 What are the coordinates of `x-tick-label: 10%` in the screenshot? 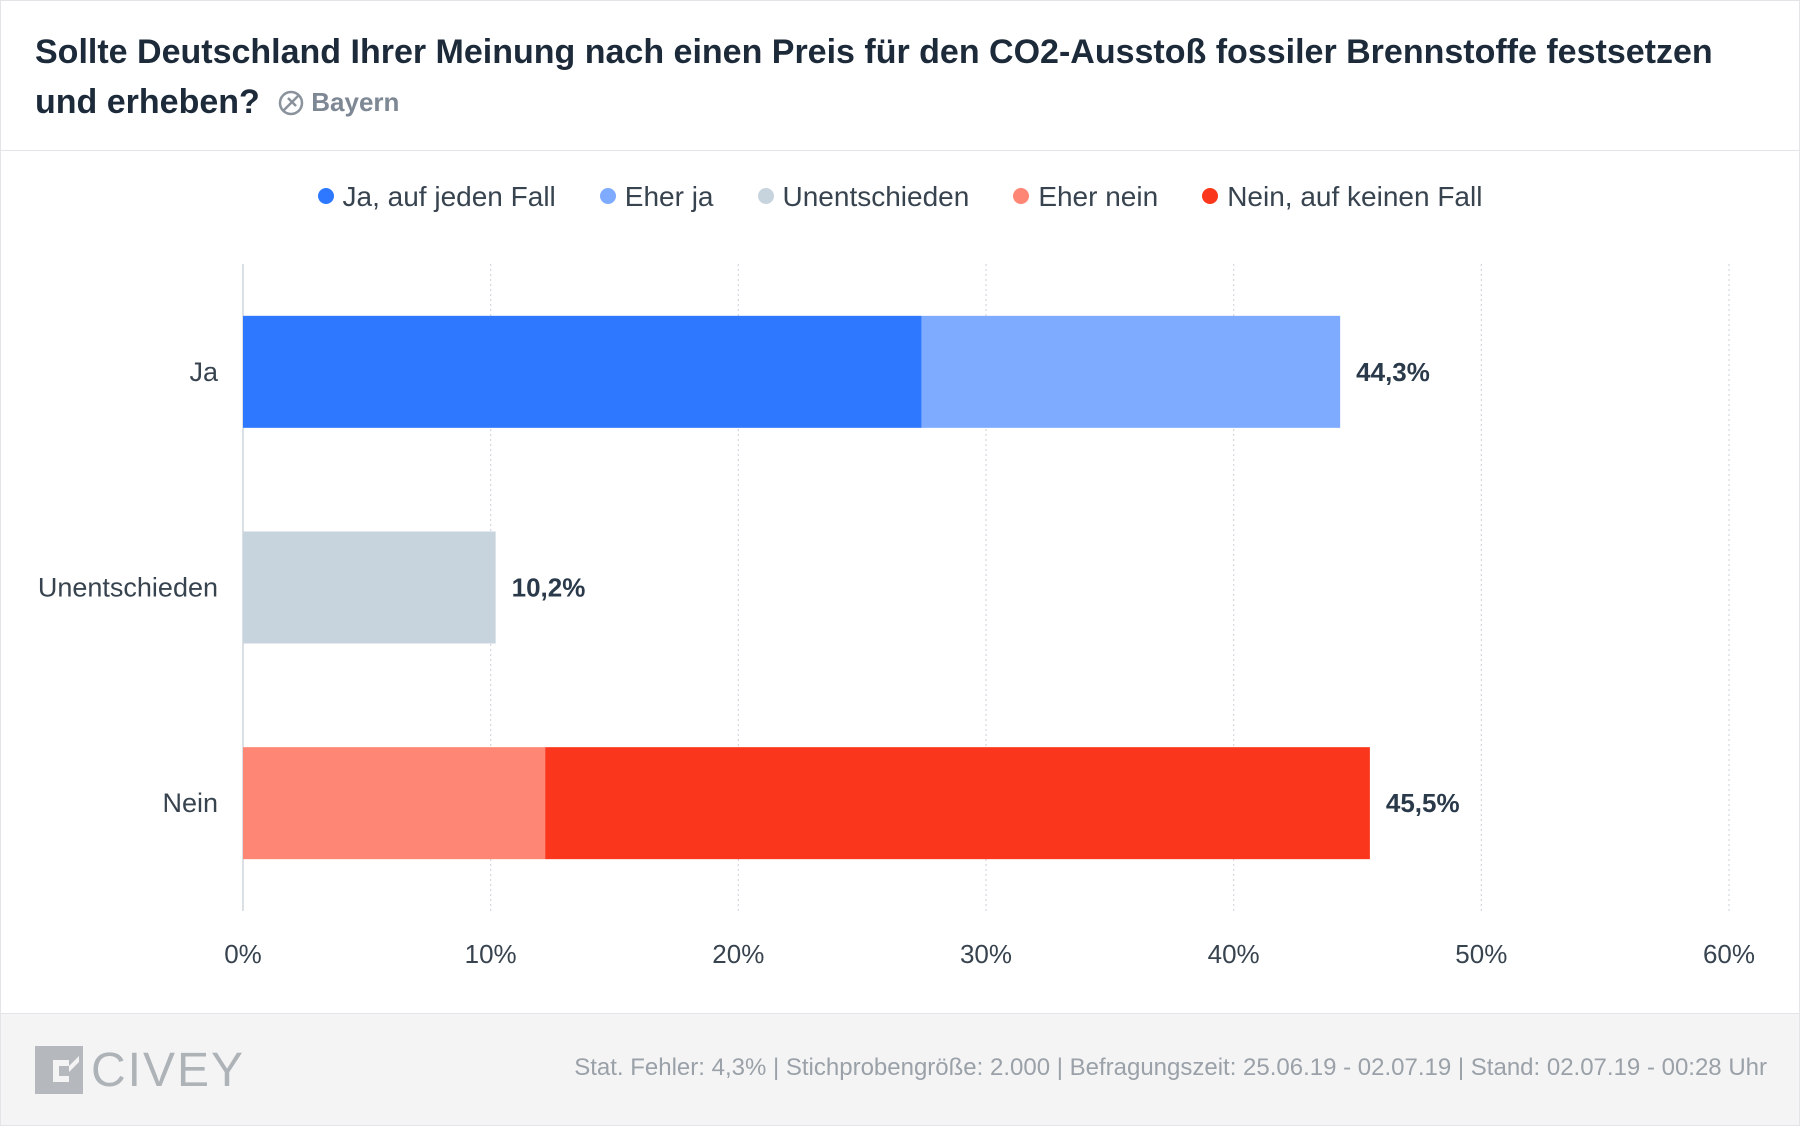 It's located at (491, 954).